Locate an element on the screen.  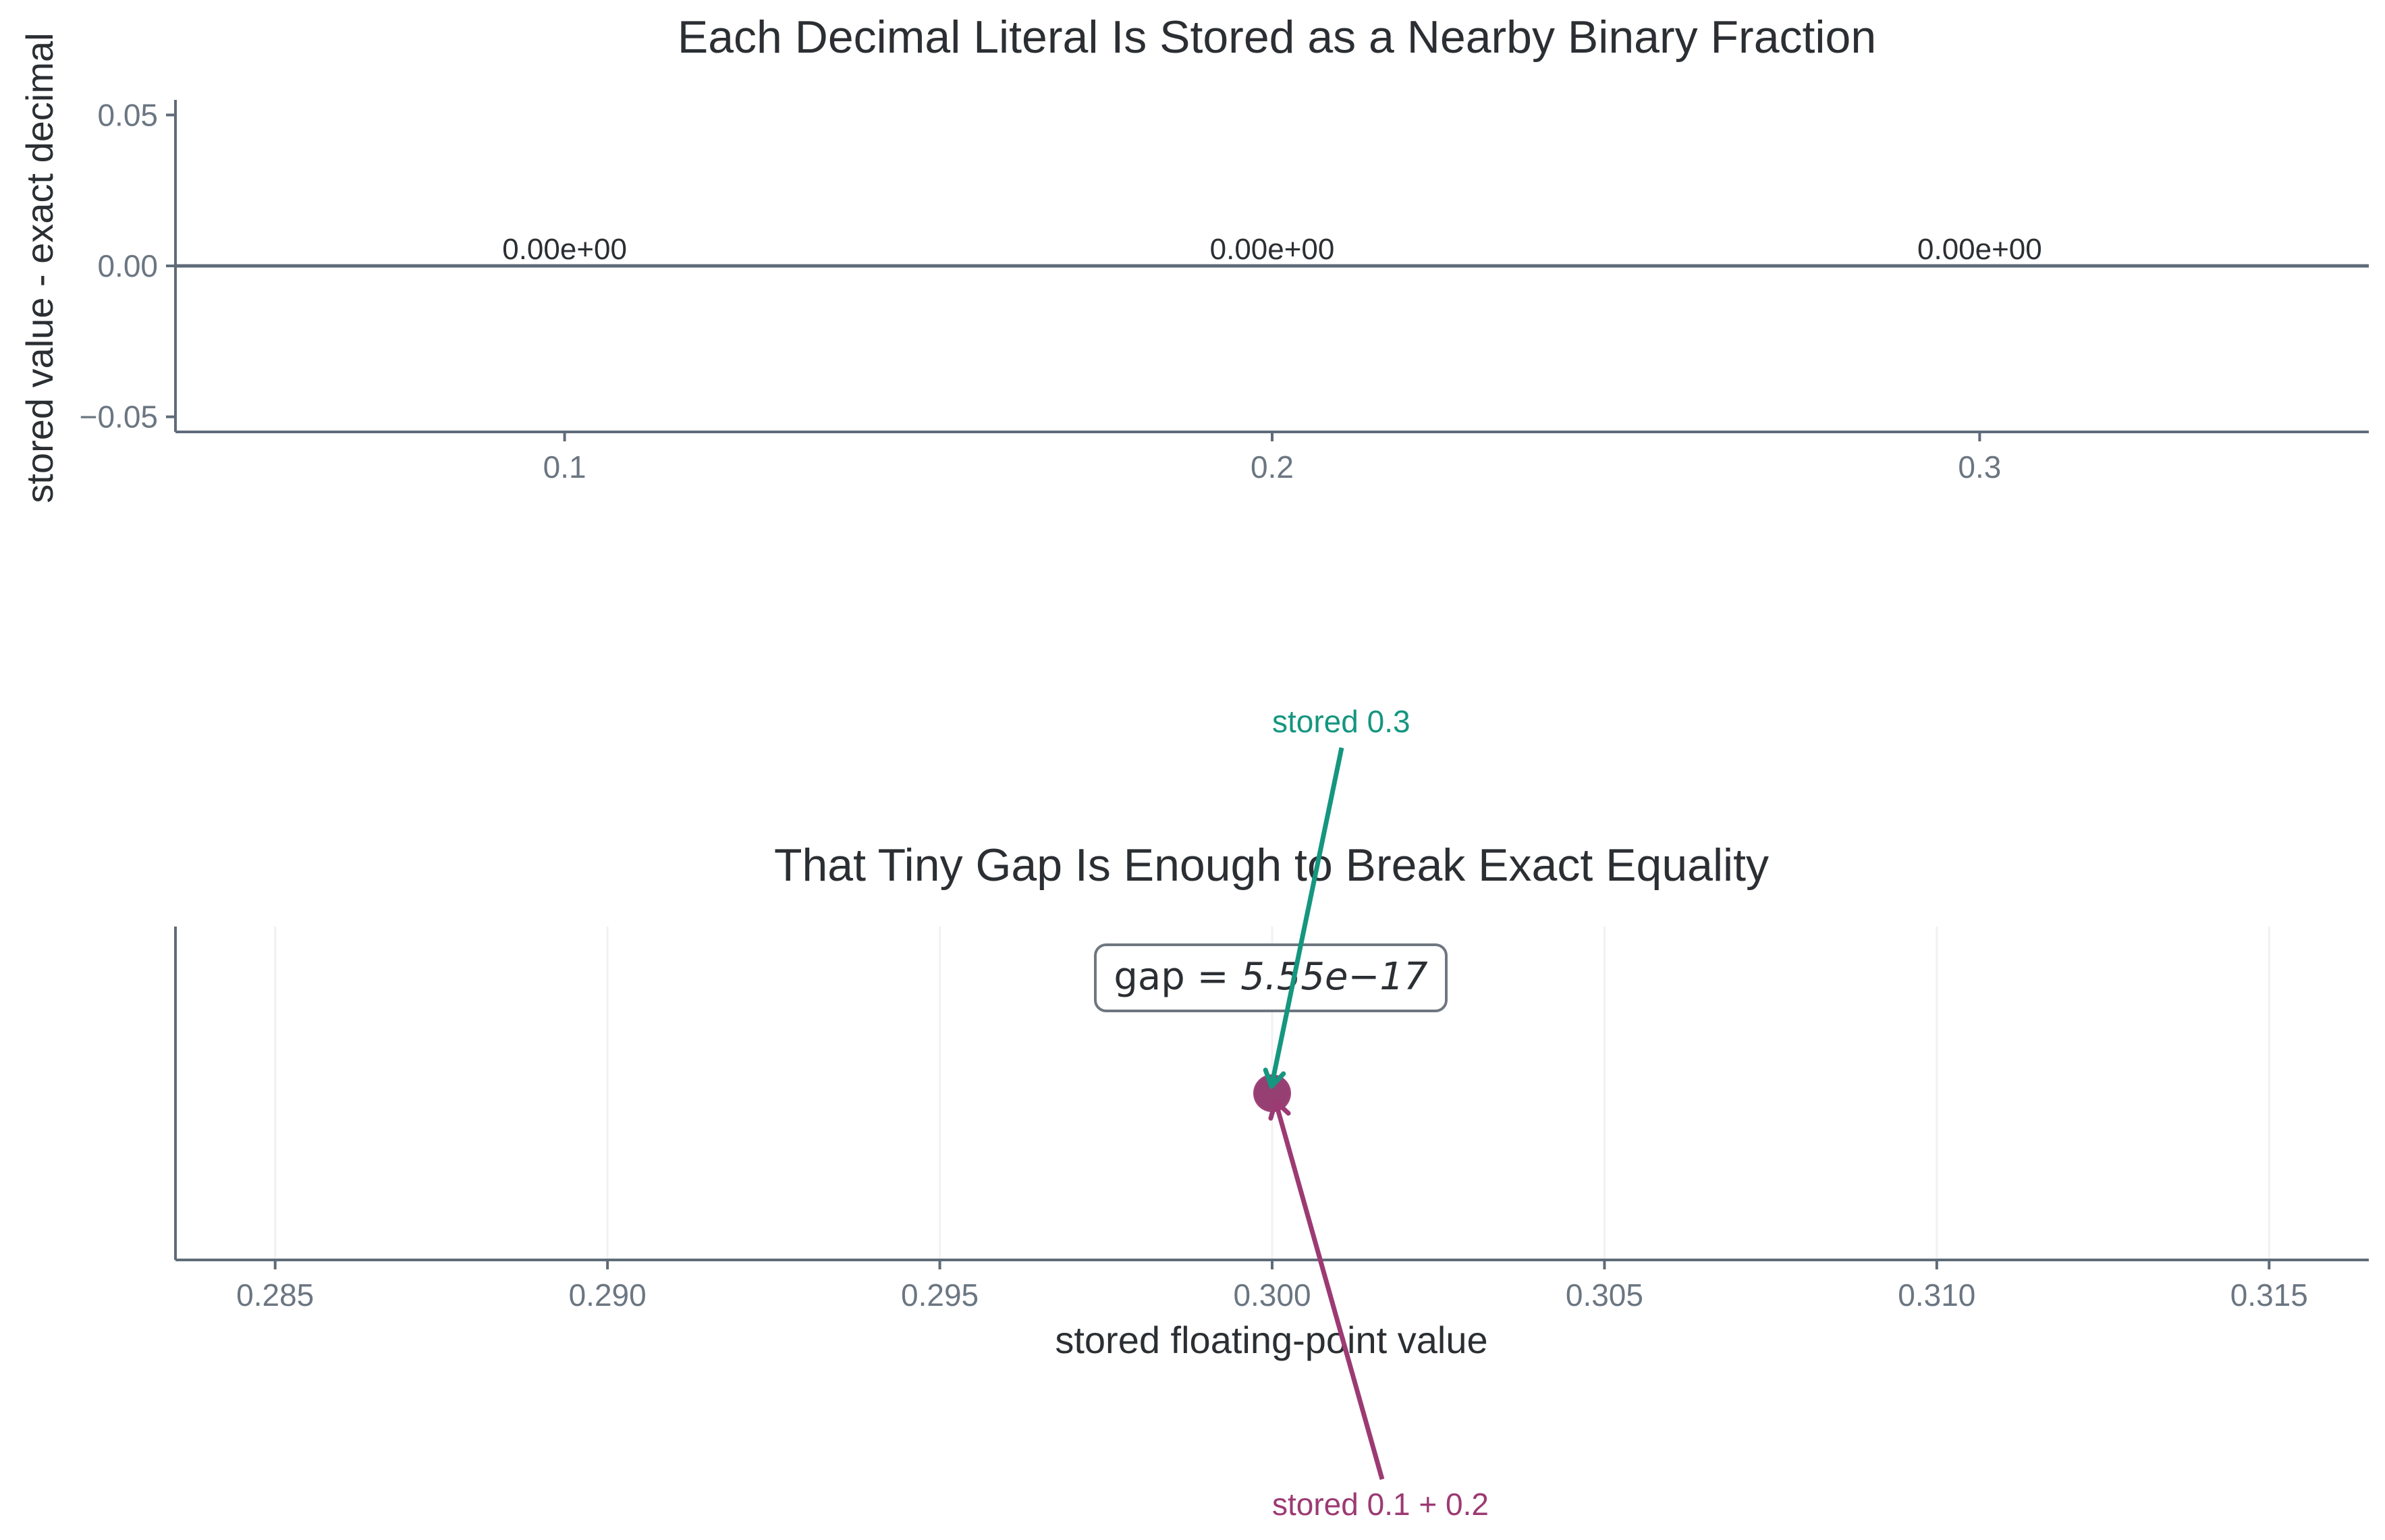
annotation-arrowhead-teal is located at coordinates (1274, 1078).